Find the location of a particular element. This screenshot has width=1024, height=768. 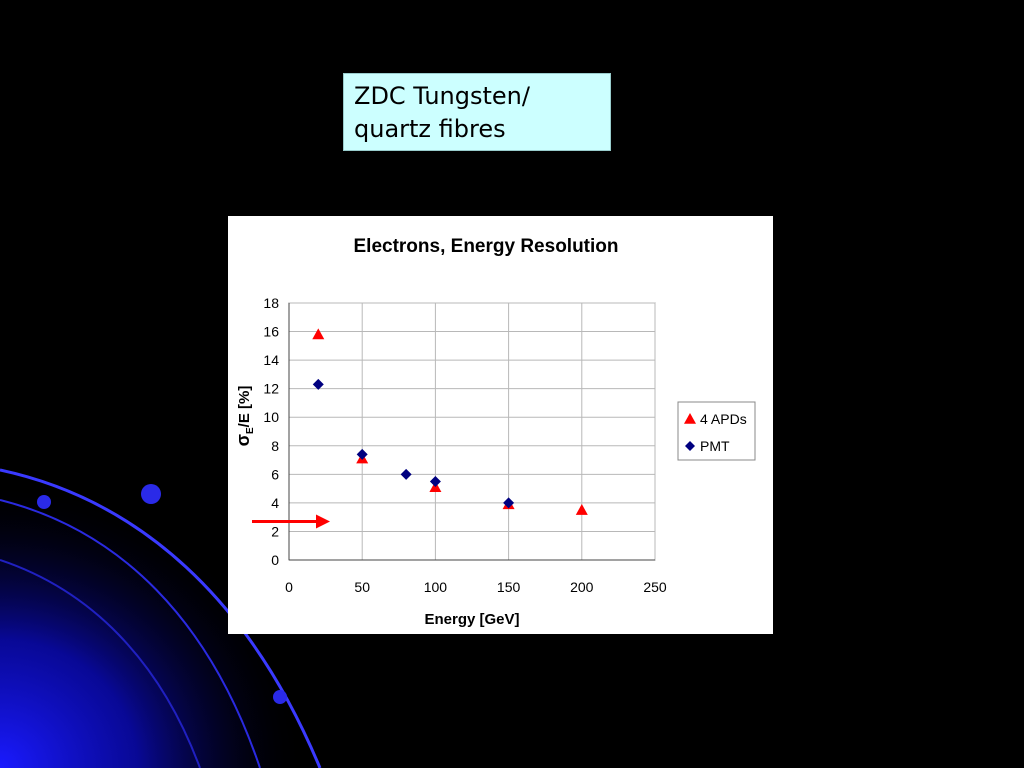

legend-label-0: 4 APDs is located at coordinates (723, 419).